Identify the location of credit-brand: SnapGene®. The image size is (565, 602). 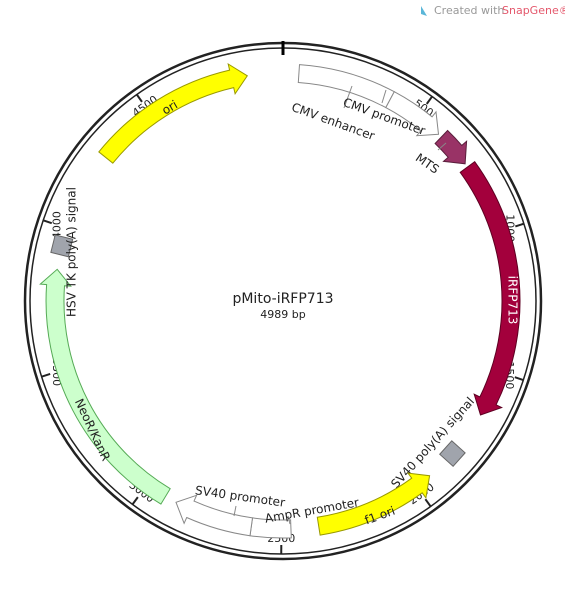
(533, 10).